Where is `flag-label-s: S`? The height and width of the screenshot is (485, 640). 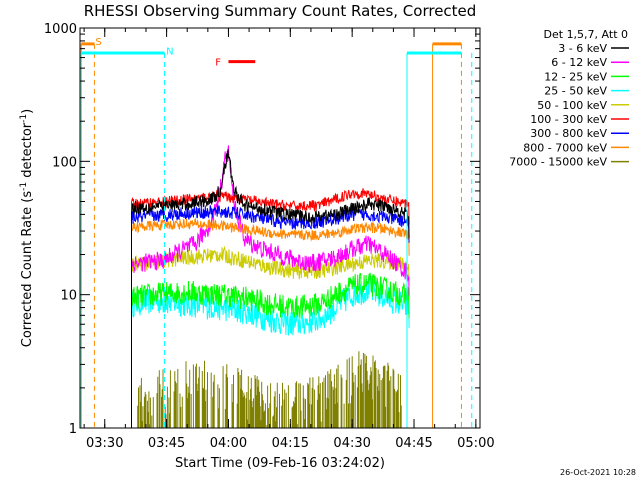
flag-label-s: S is located at coordinates (98, 42).